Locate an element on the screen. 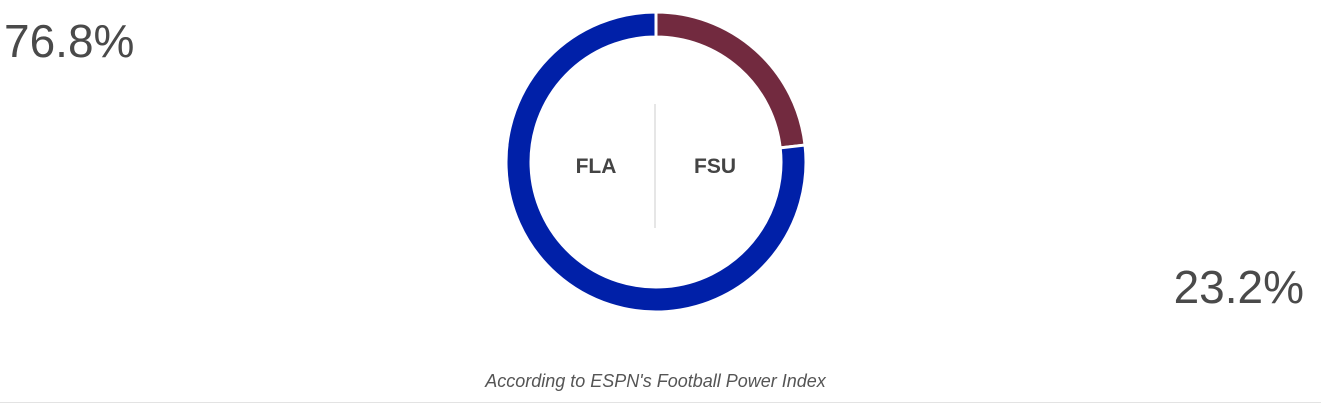 Image resolution: width=1321 pixels, height=403 pixels. team-label-fla: FLA is located at coordinates (596, 166).